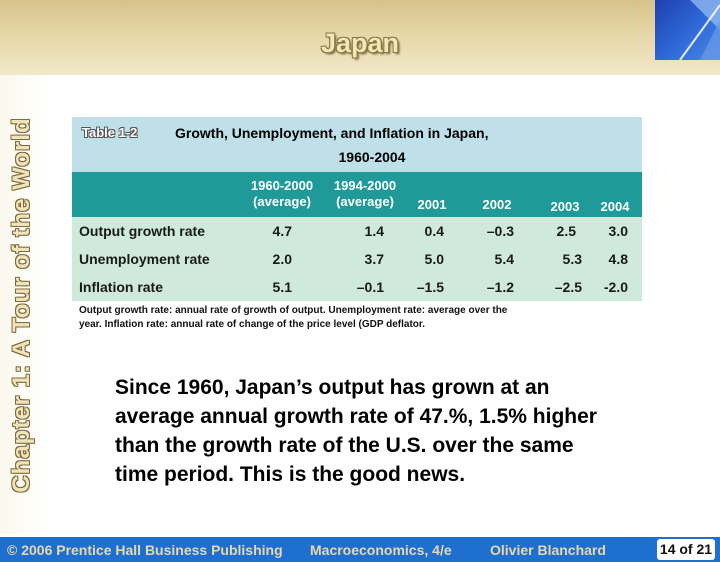  Describe the element at coordinates (434, 259) in the screenshot. I see `table-cell: 5.0` at that location.